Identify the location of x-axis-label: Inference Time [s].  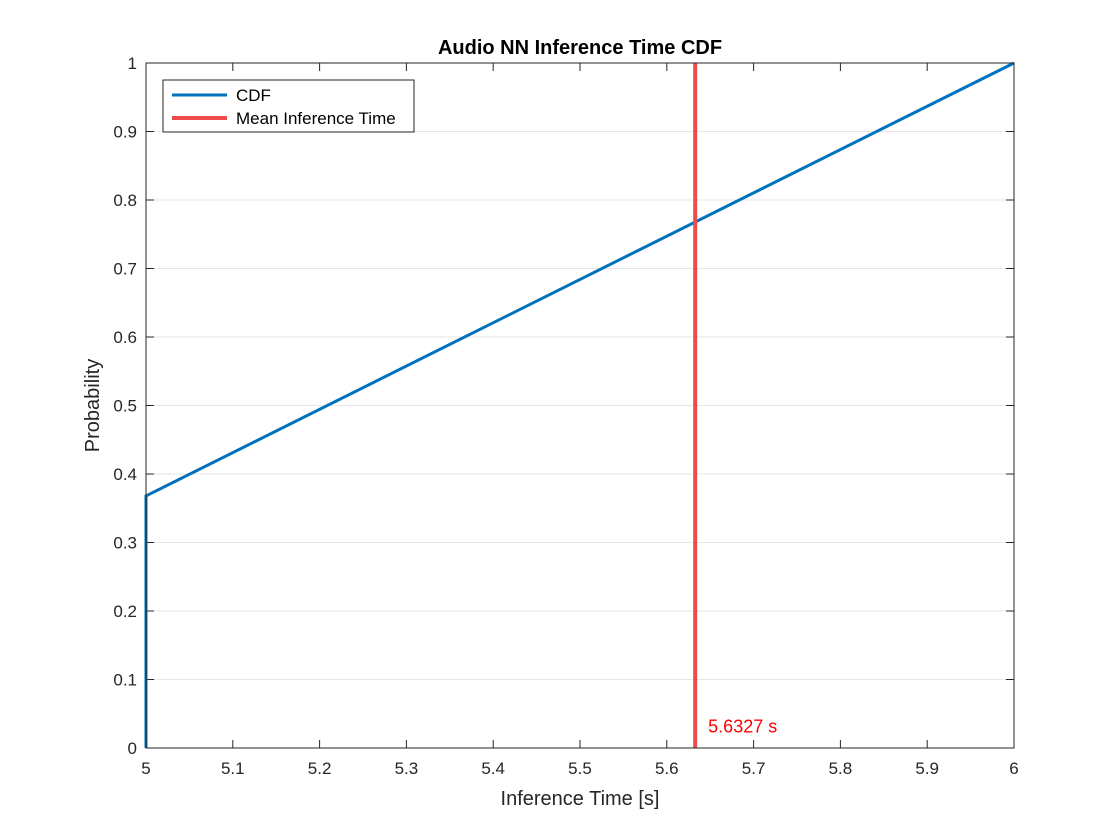
(580, 799).